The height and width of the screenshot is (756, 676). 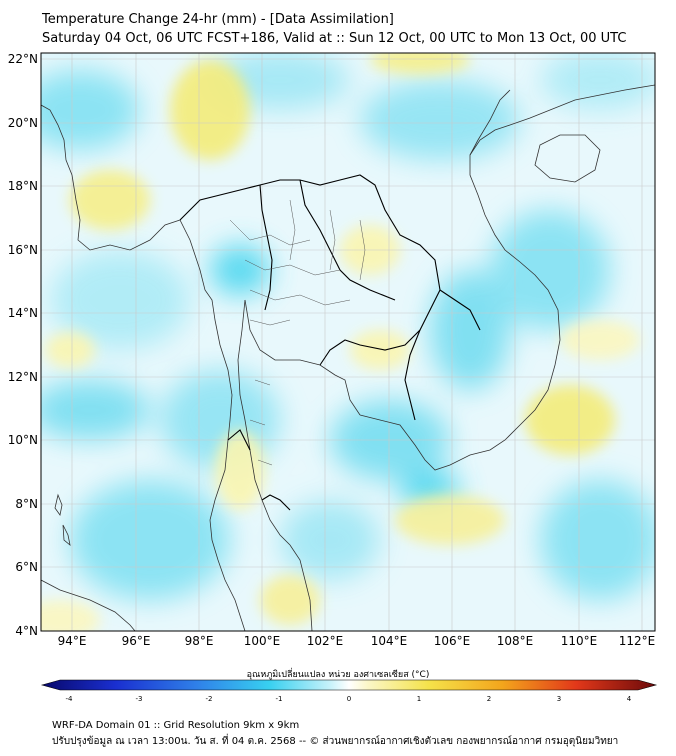 What do you see at coordinates (579, 641) in the screenshot?
I see `lon-tick-label: 110°E` at bounding box center [579, 641].